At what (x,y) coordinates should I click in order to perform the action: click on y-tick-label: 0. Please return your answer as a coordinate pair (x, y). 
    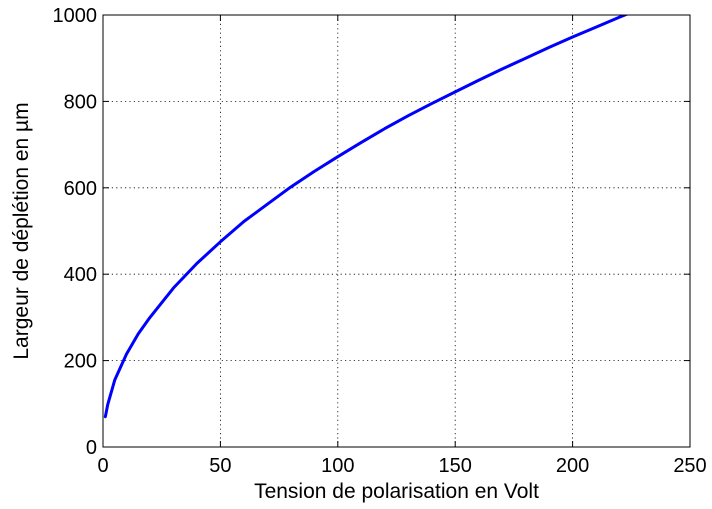
    Looking at the image, I should click on (91, 448).